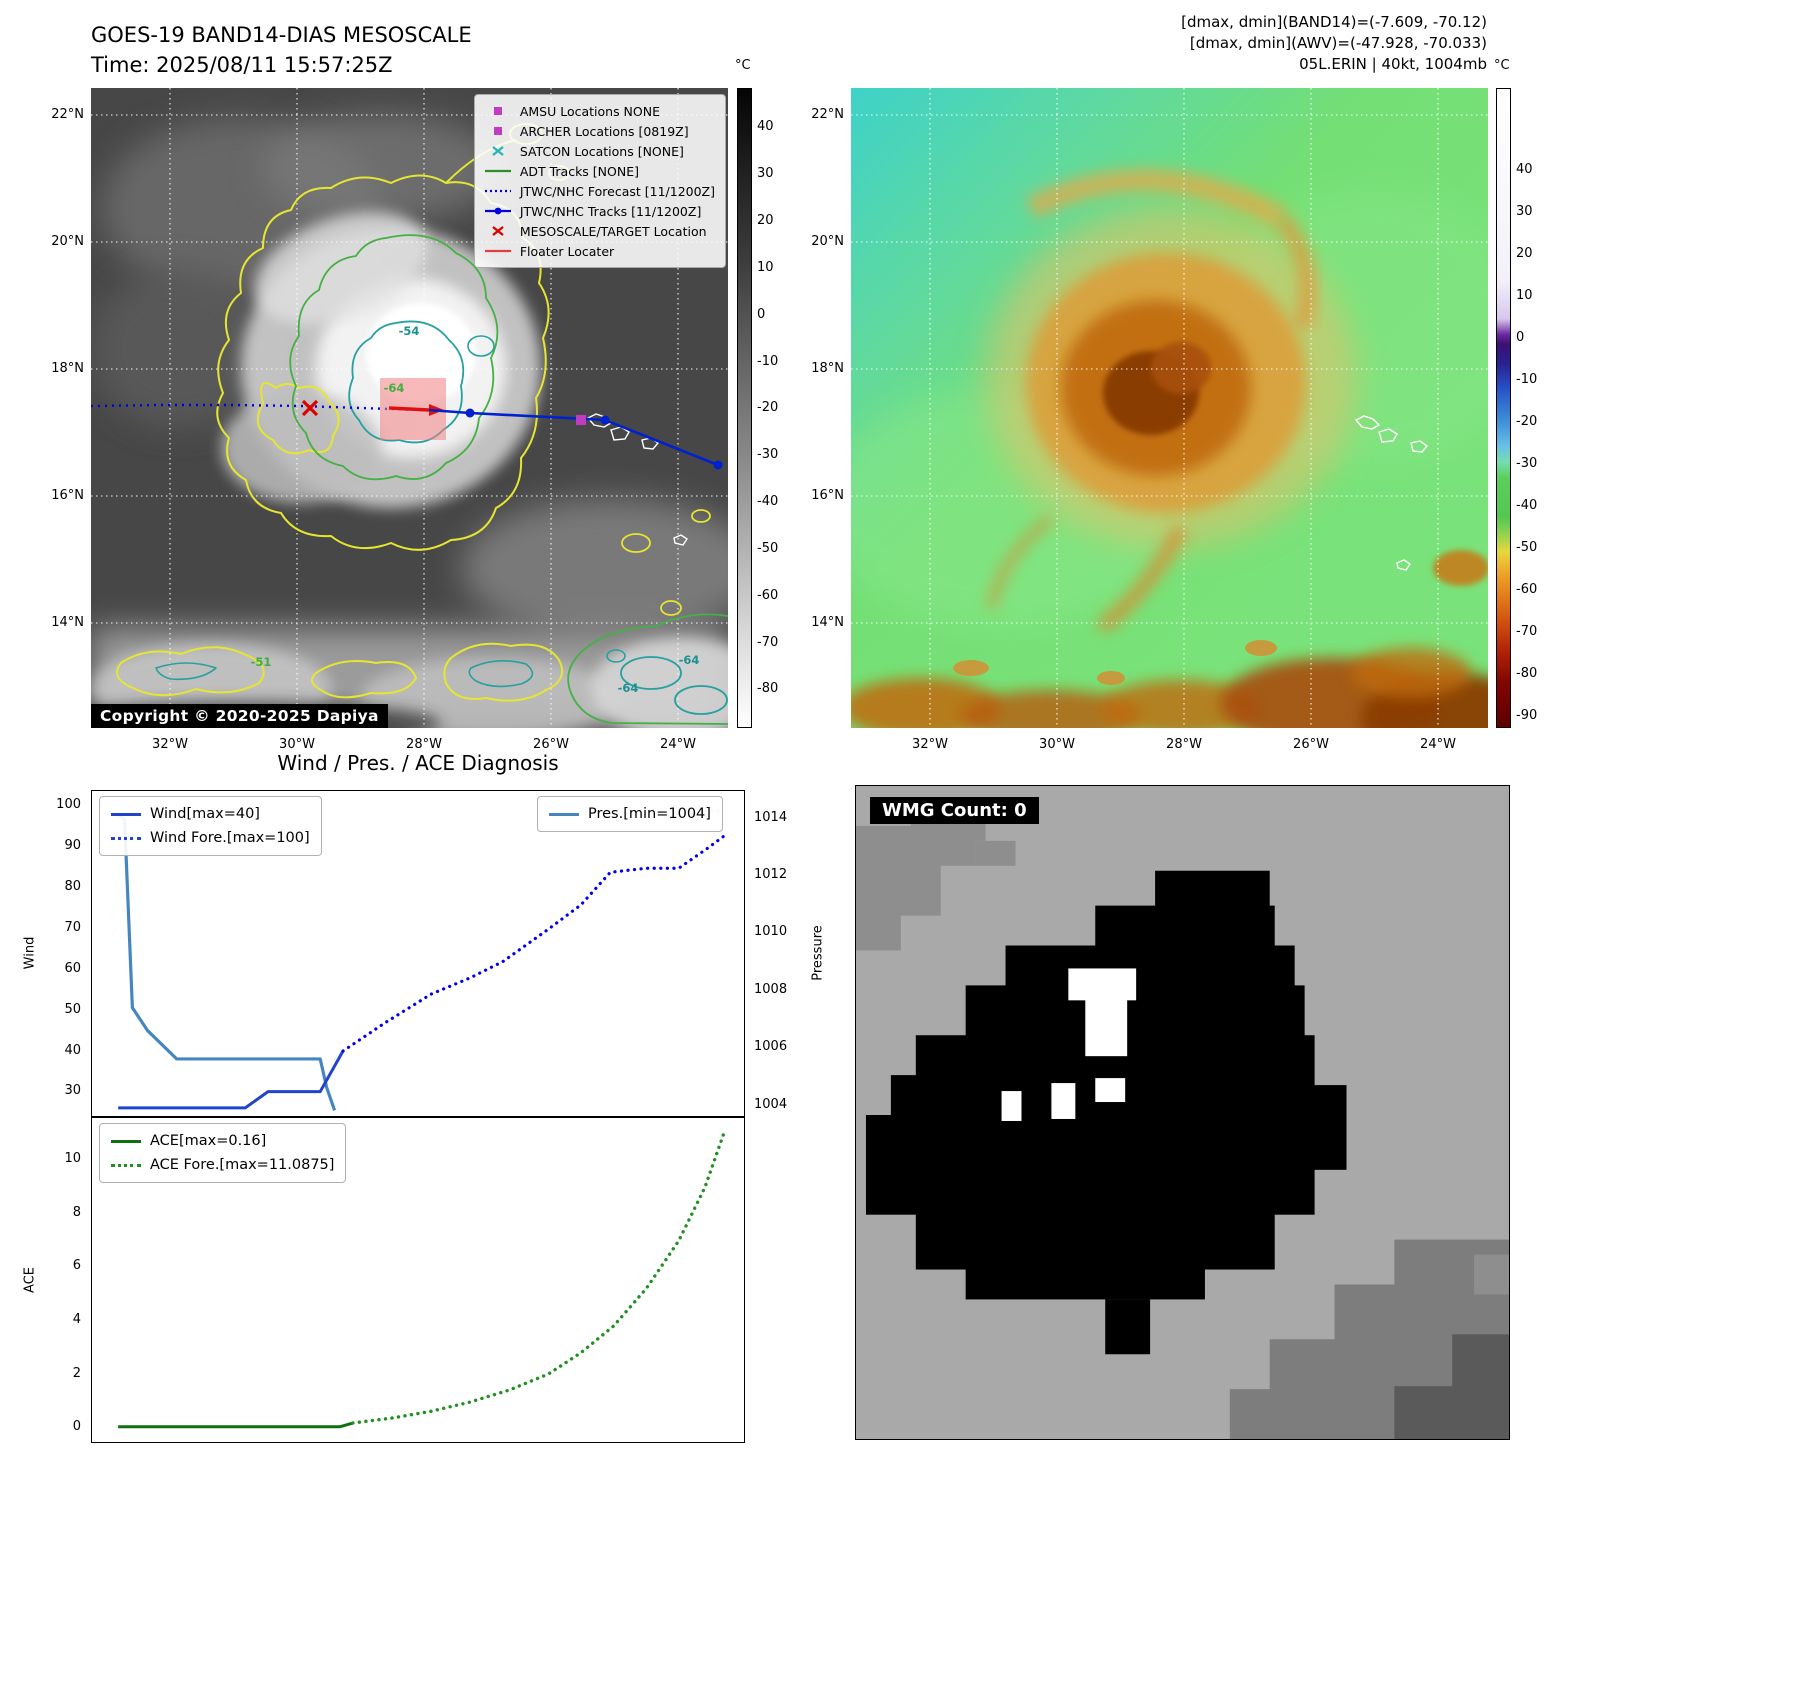  Describe the element at coordinates (498, 191) in the screenshot. I see `dotted-marker-icon` at that location.